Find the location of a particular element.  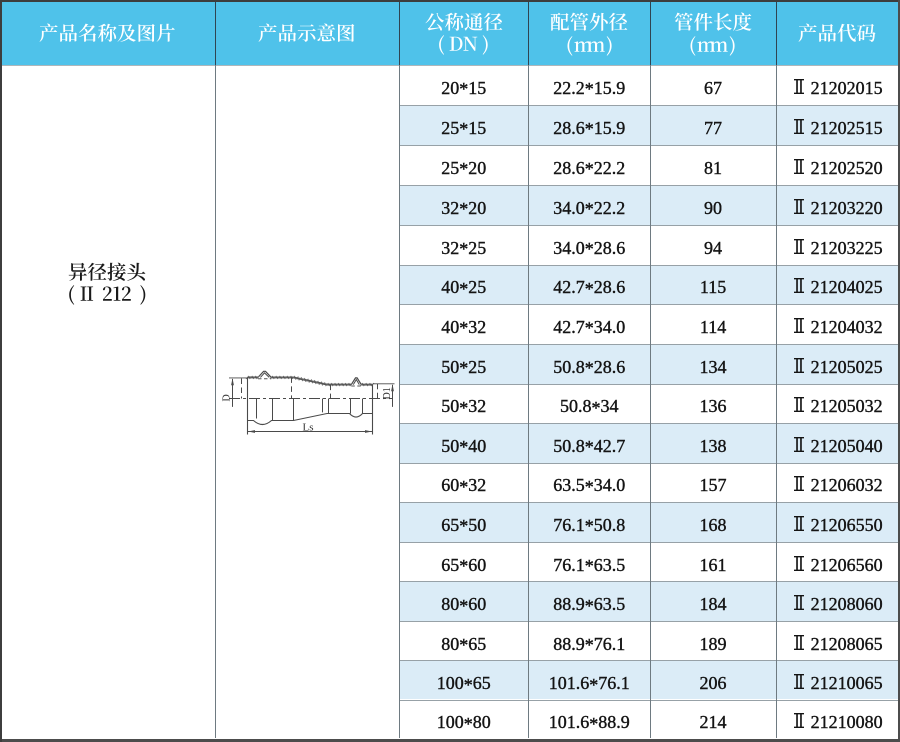

svg-text: D is located at coordinates (227, 397).